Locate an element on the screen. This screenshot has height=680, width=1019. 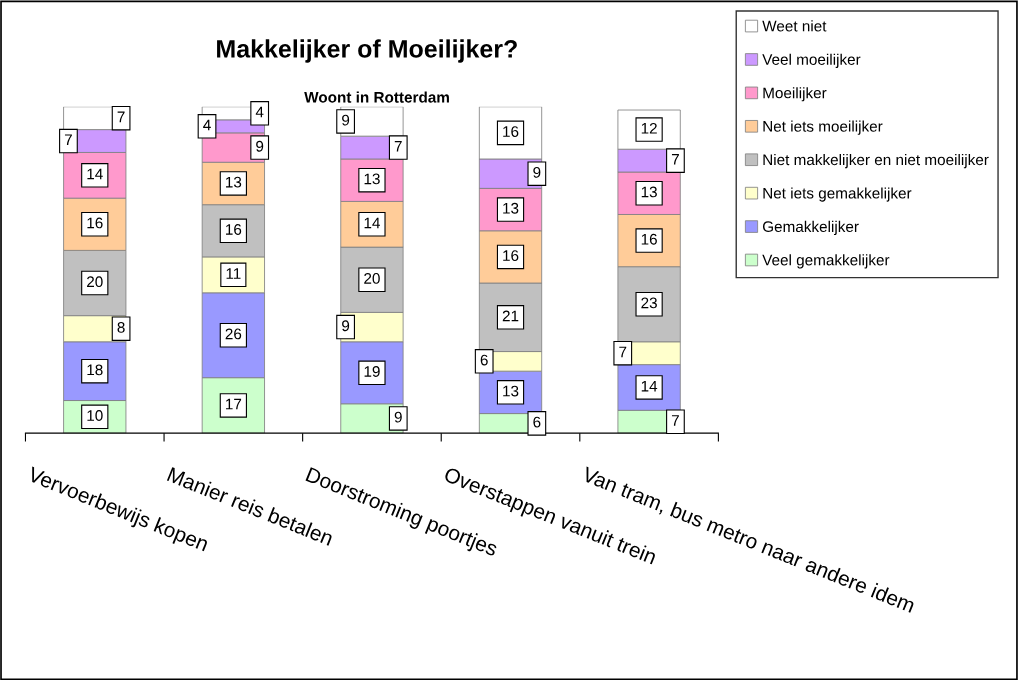
data-label: 8 is located at coordinates (121, 327).